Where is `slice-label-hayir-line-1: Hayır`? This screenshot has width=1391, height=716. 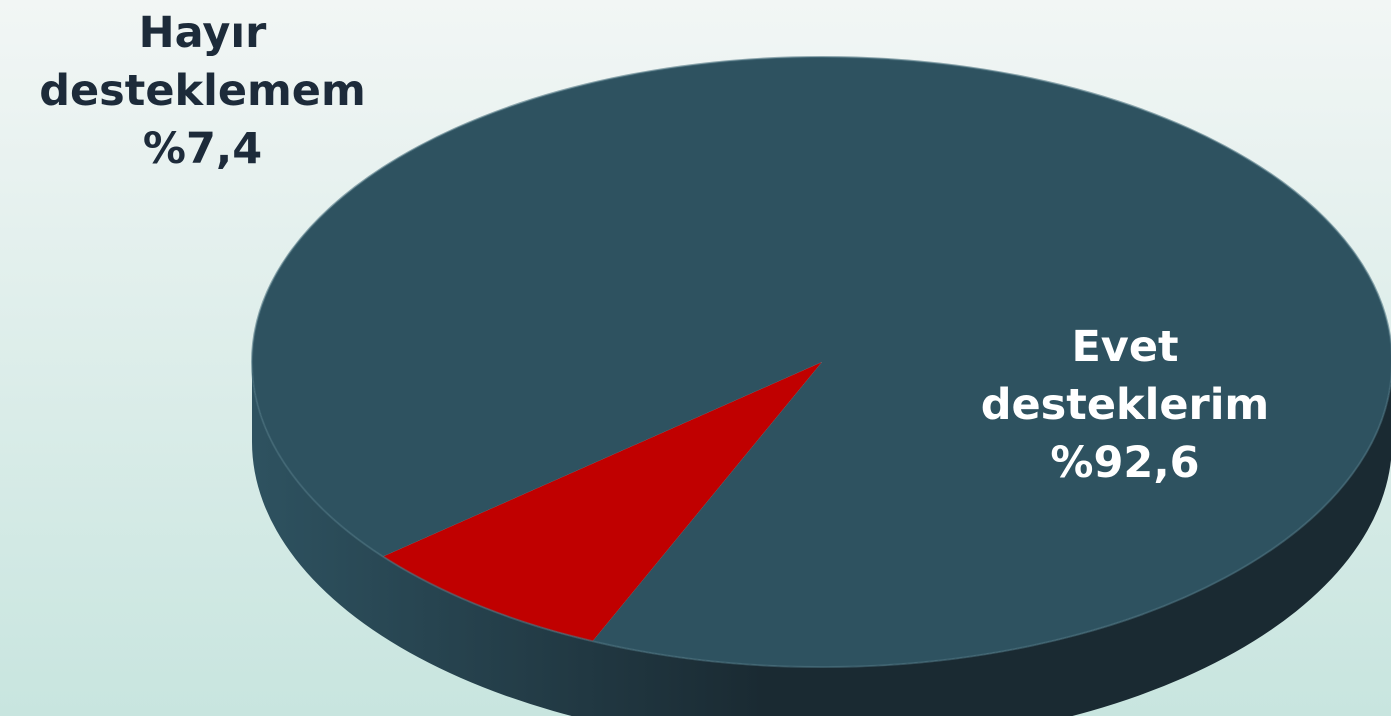
slice-label-hayir-line-1: Hayır is located at coordinates (202, 33).